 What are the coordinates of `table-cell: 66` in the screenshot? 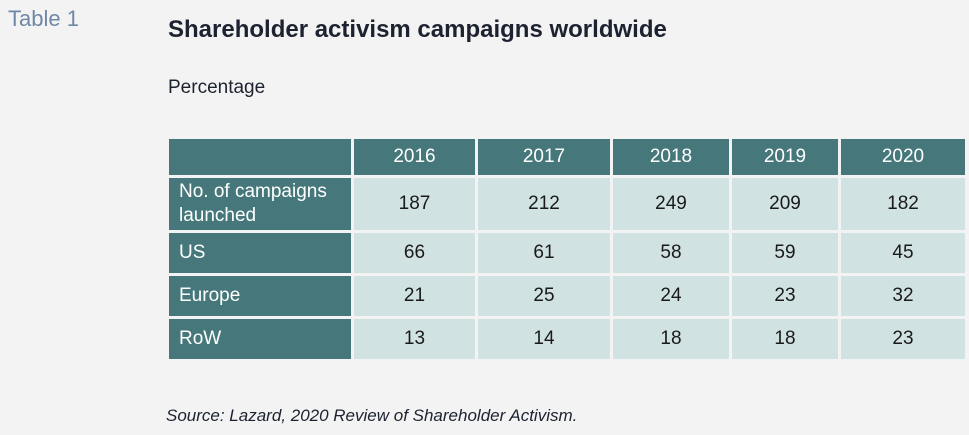 It's located at (414, 253).